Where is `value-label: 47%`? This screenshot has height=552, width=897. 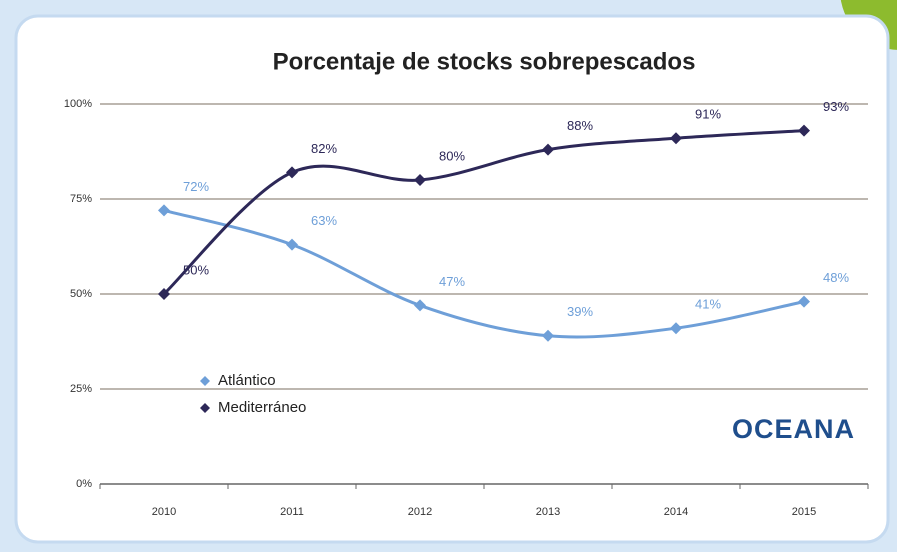
value-label: 47% is located at coordinates (452, 281).